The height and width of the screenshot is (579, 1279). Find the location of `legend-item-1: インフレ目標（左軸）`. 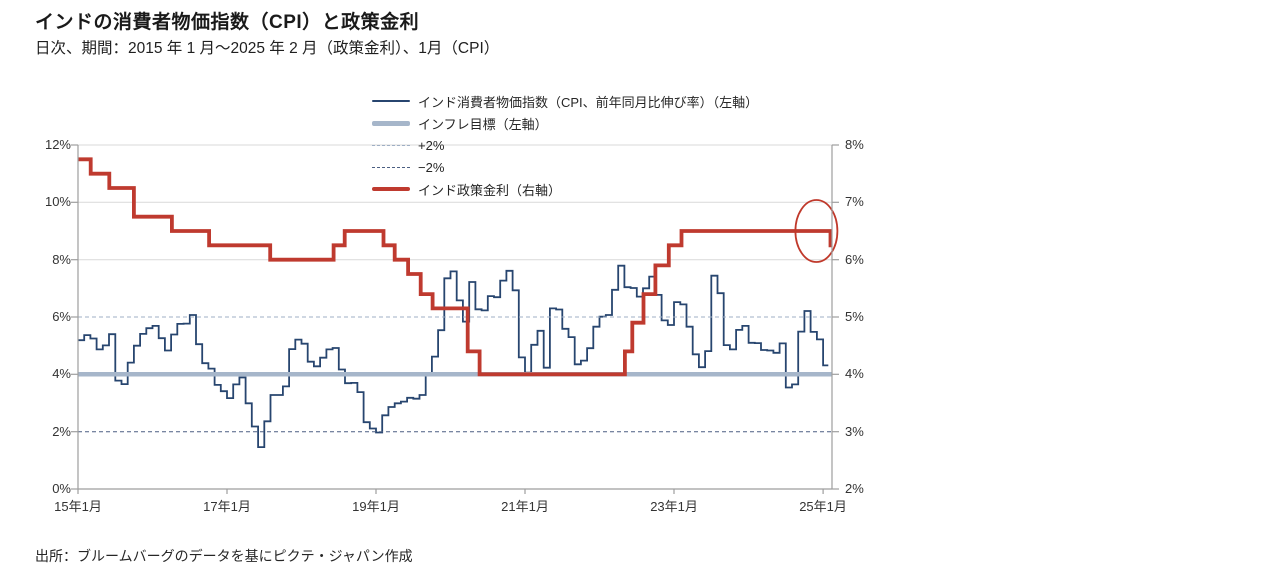

legend-item-1: インフレ目標（左軸） is located at coordinates (565, 123).